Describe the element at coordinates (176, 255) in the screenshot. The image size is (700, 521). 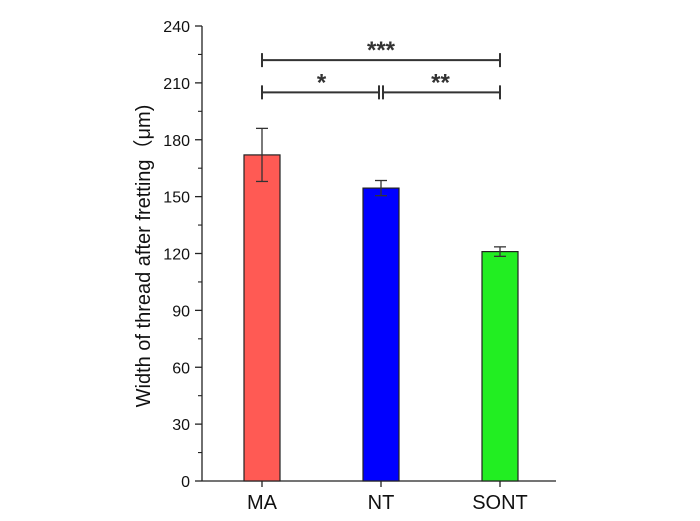
I see `y-tick-label: 120` at that location.